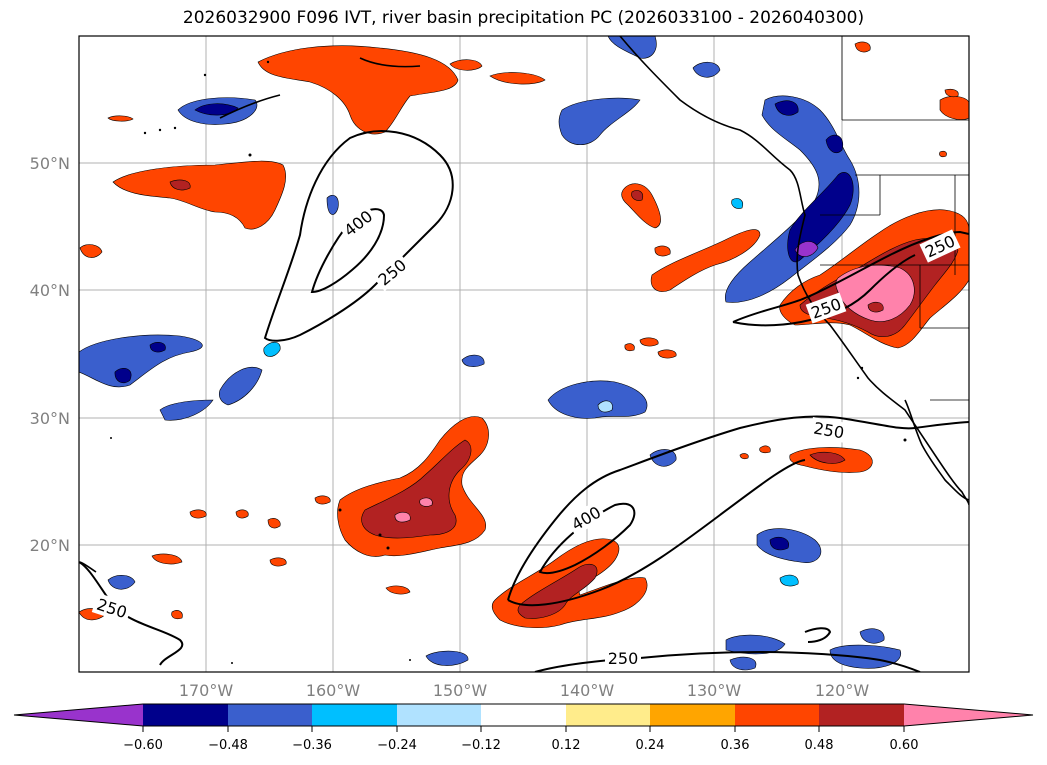 The width and height of the screenshot is (1047, 765). What do you see at coordinates (397, 745) in the screenshot?
I see `colorbar-tick-label: −0.24` at bounding box center [397, 745].